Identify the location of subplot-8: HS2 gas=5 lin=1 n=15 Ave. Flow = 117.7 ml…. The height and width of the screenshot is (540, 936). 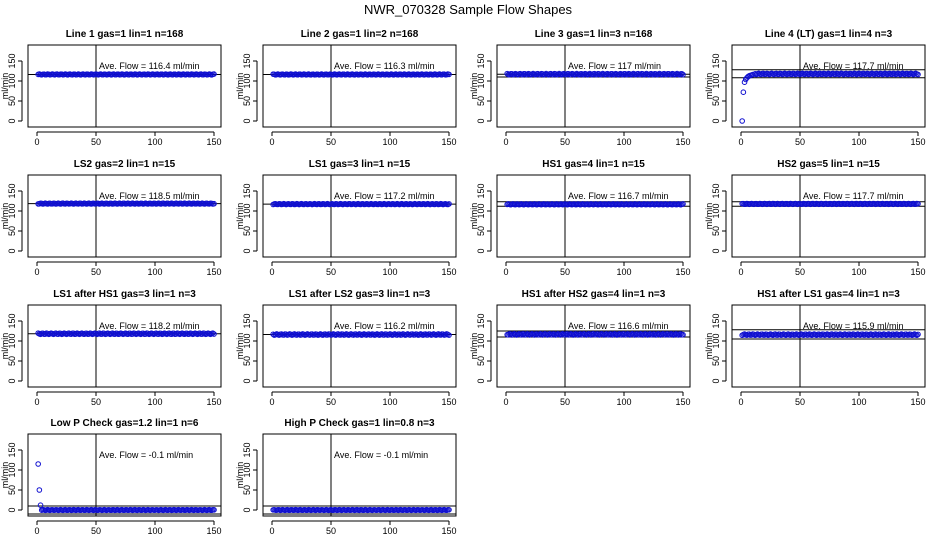
(815, 218).